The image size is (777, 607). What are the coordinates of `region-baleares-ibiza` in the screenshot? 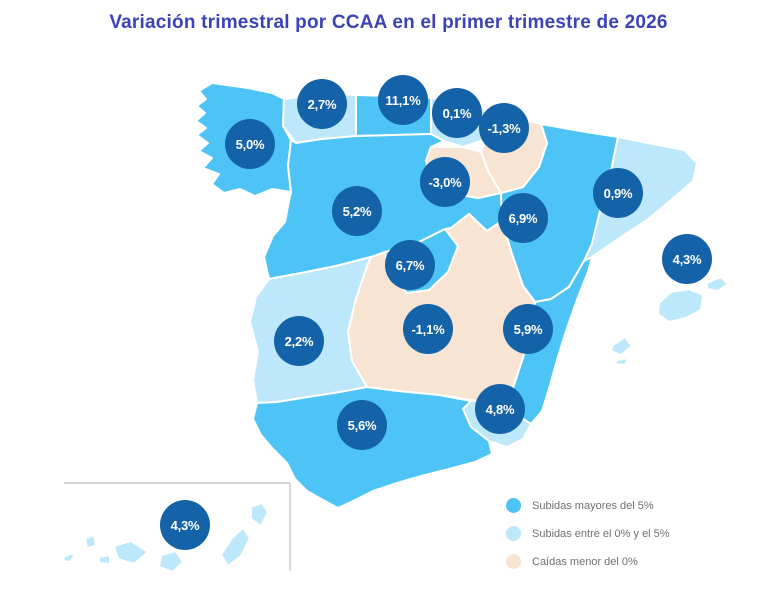 It's located at (621, 346).